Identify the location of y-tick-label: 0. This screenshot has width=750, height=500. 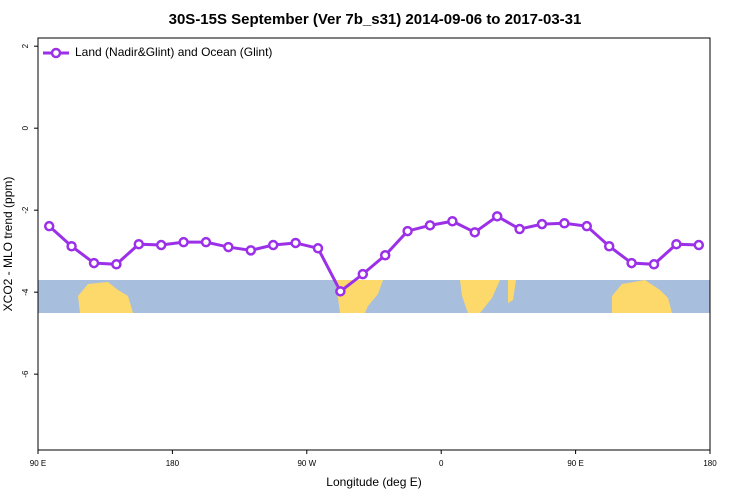
(25, 127).